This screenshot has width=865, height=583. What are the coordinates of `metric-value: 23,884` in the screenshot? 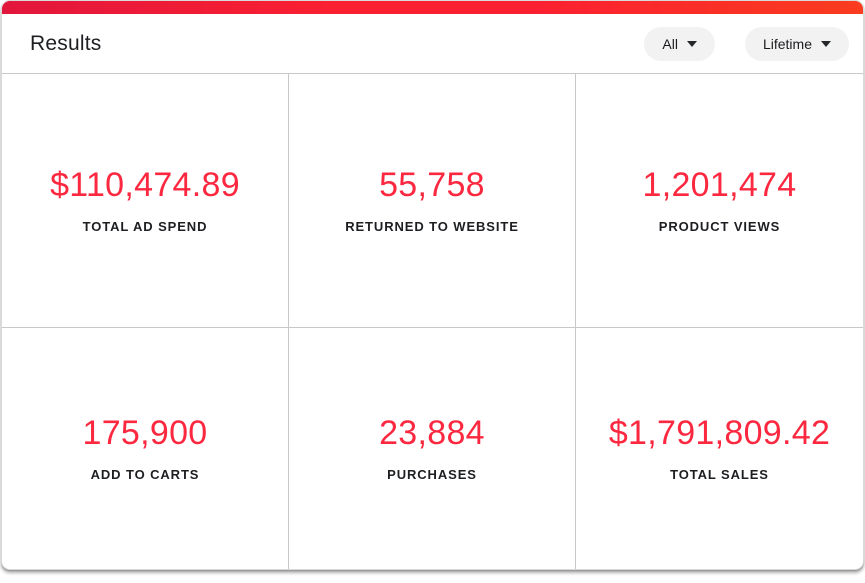 It's located at (432, 432).